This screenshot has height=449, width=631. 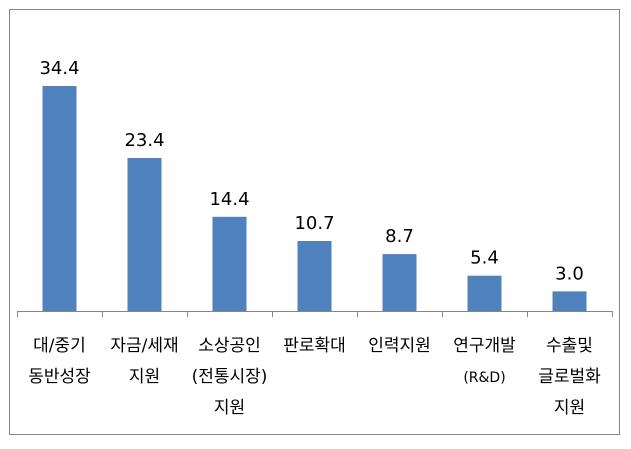 I want to click on data-label: 3.0, so click(x=569, y=273).